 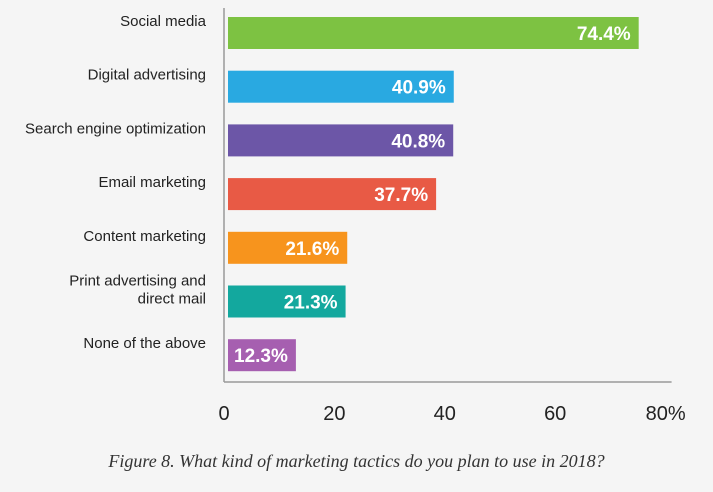 What do you see at coordinates (147, 75) in the screenshot?
I see `category-label-2: Digital advertising` at bounding box center [147, 75].